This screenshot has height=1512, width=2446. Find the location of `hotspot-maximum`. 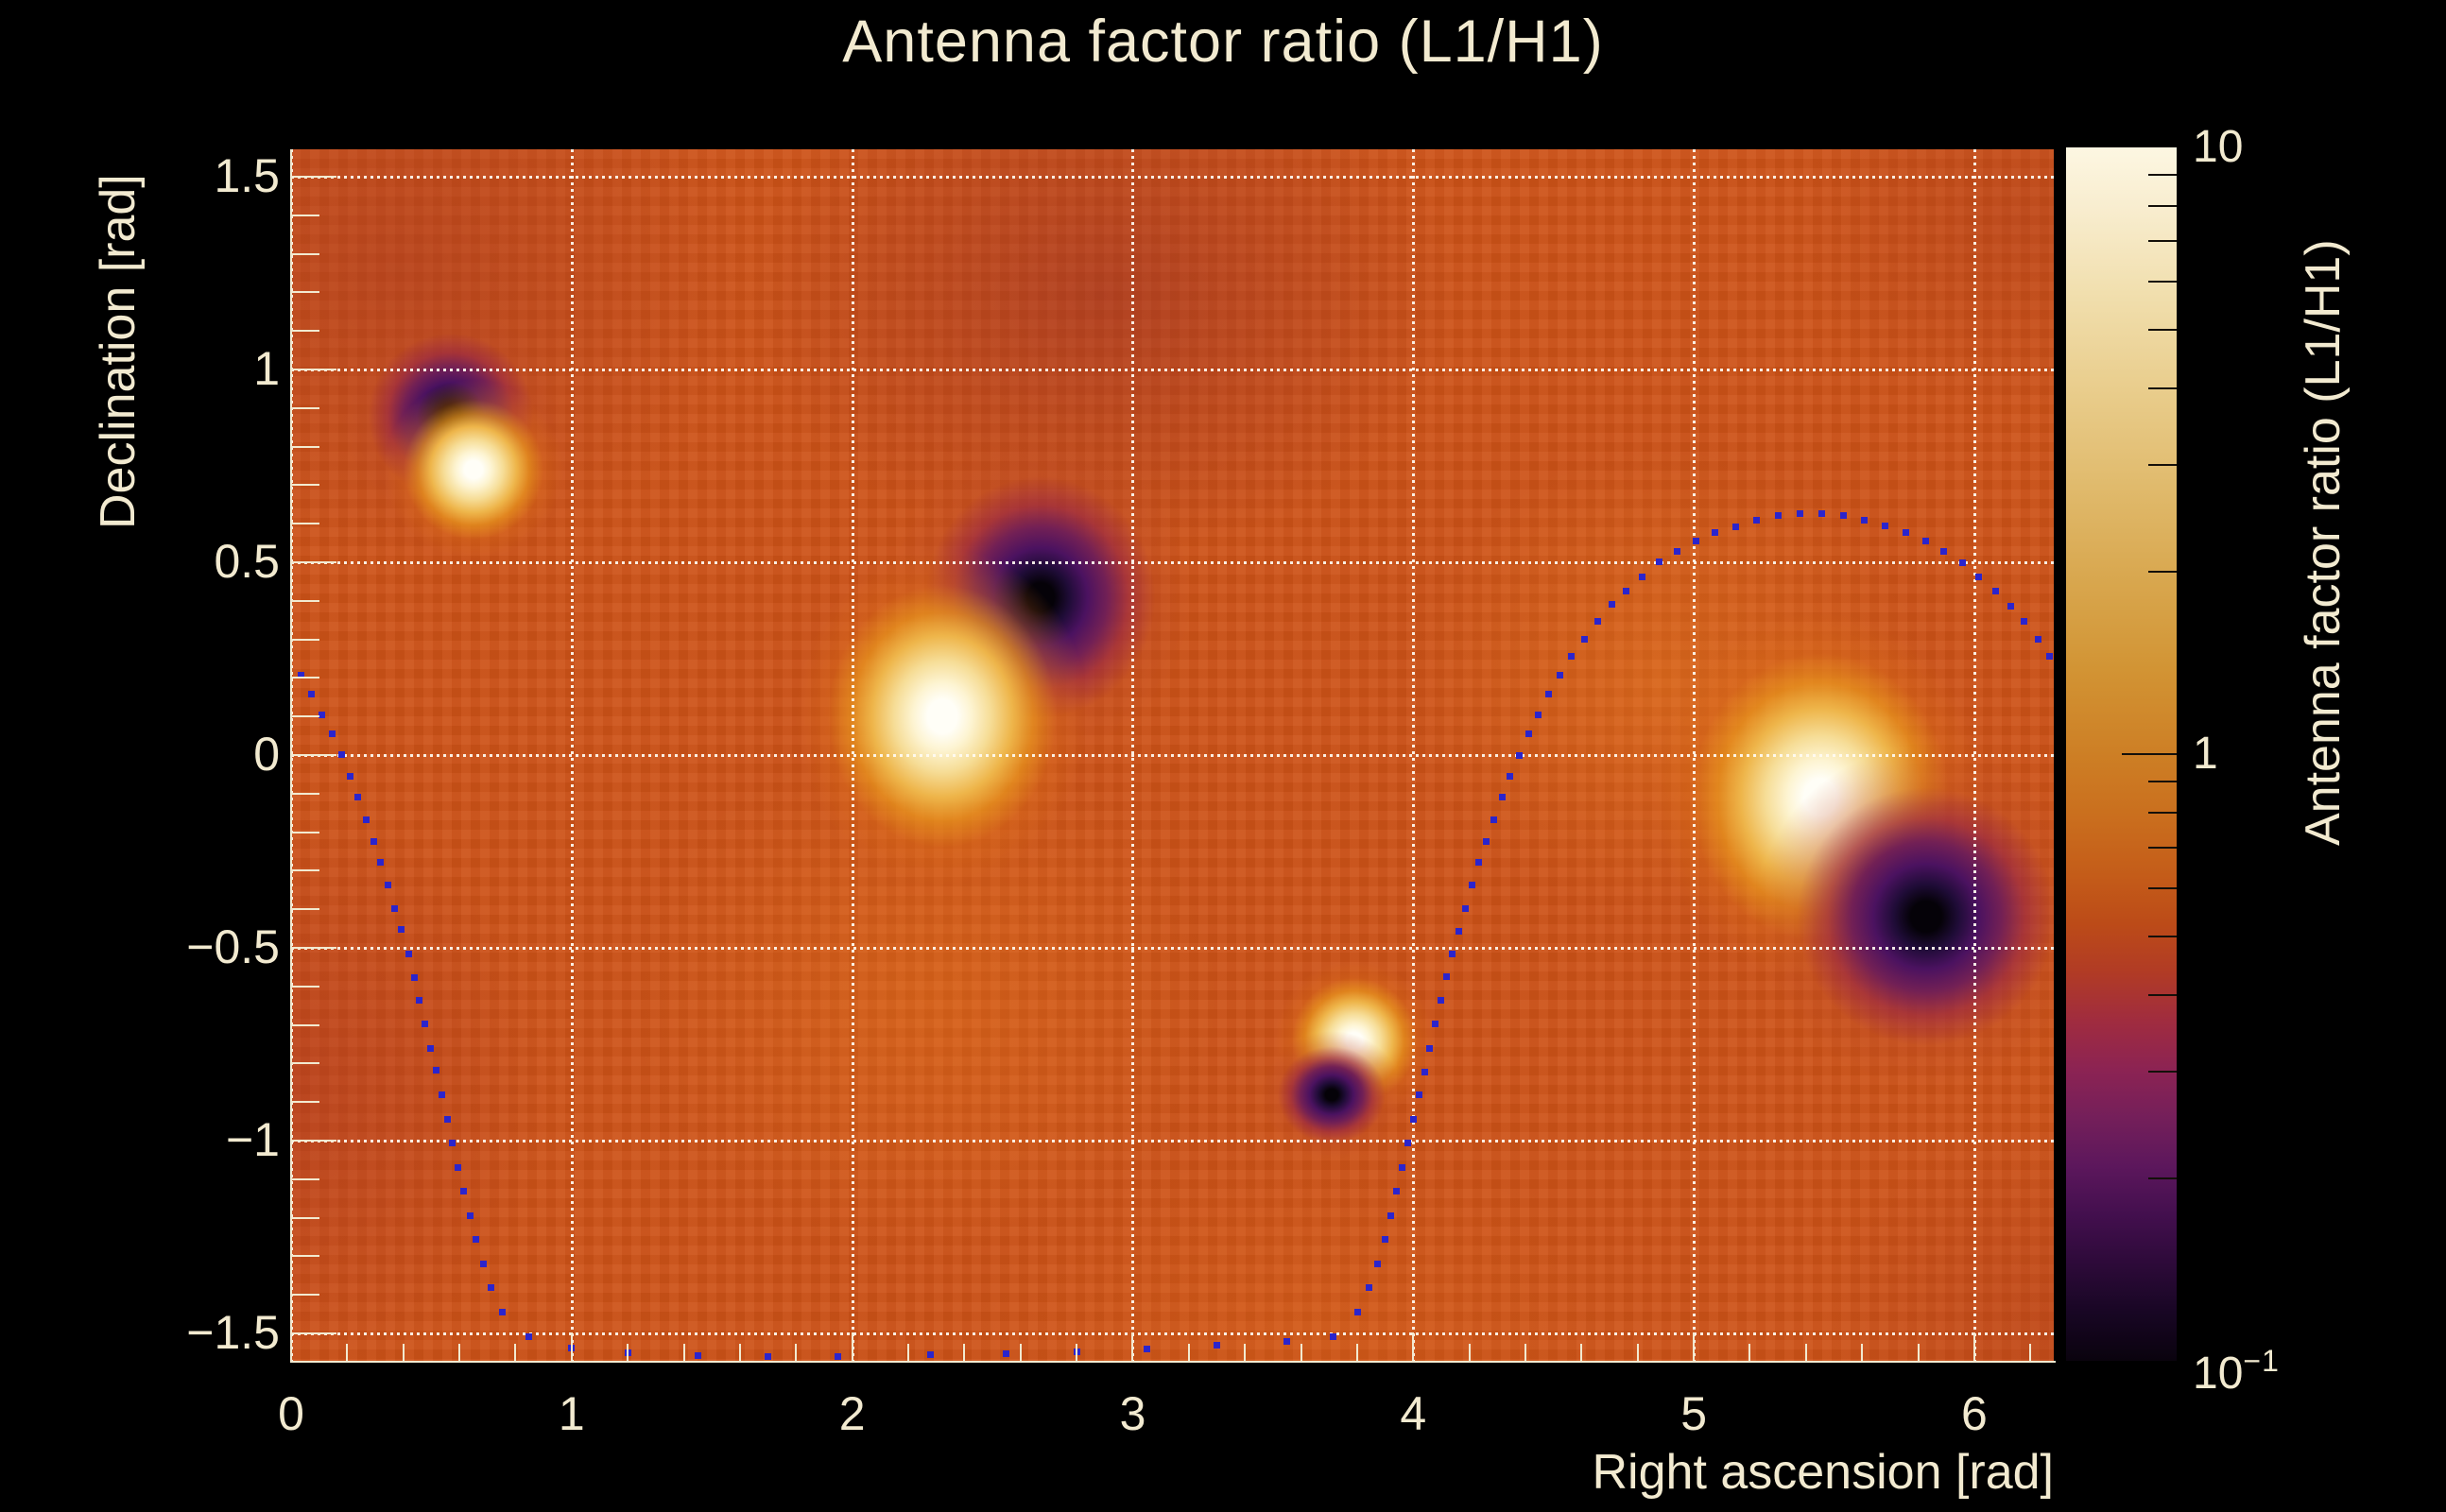

hotspot-maximum is located at coordinates (942, 716).